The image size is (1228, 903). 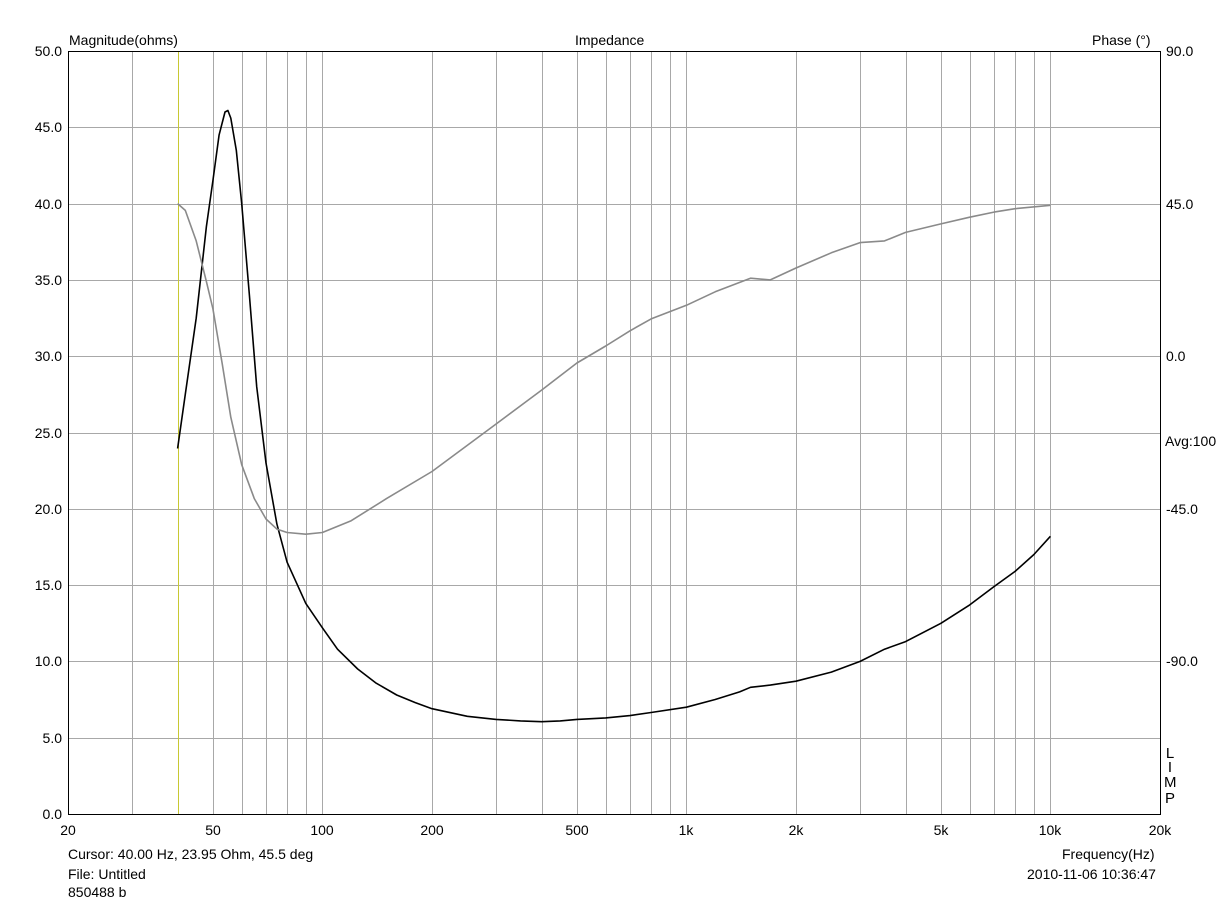 I want to click on y-right-tick-label: -90.0, so click(x=1182, y=661).